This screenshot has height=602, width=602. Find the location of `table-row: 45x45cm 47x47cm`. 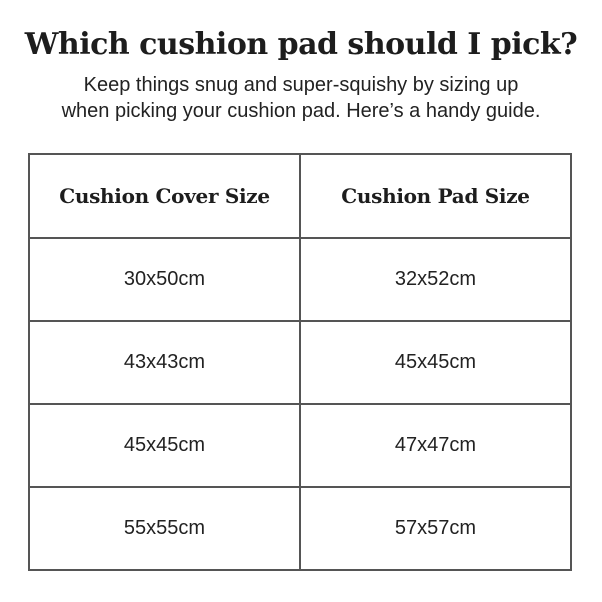

table-row: 45x45cm 47x47cm is located at coordinates (300, 445).